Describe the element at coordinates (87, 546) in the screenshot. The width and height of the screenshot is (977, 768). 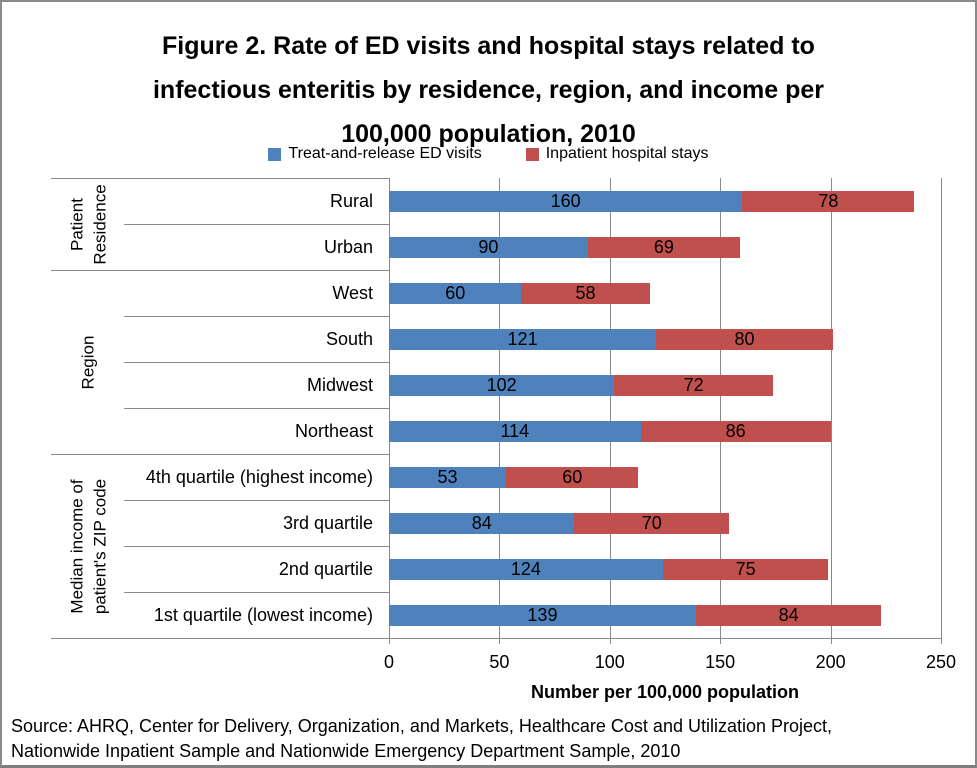
I see `group-label-2: Median income of patient's ZIP code` at that location.